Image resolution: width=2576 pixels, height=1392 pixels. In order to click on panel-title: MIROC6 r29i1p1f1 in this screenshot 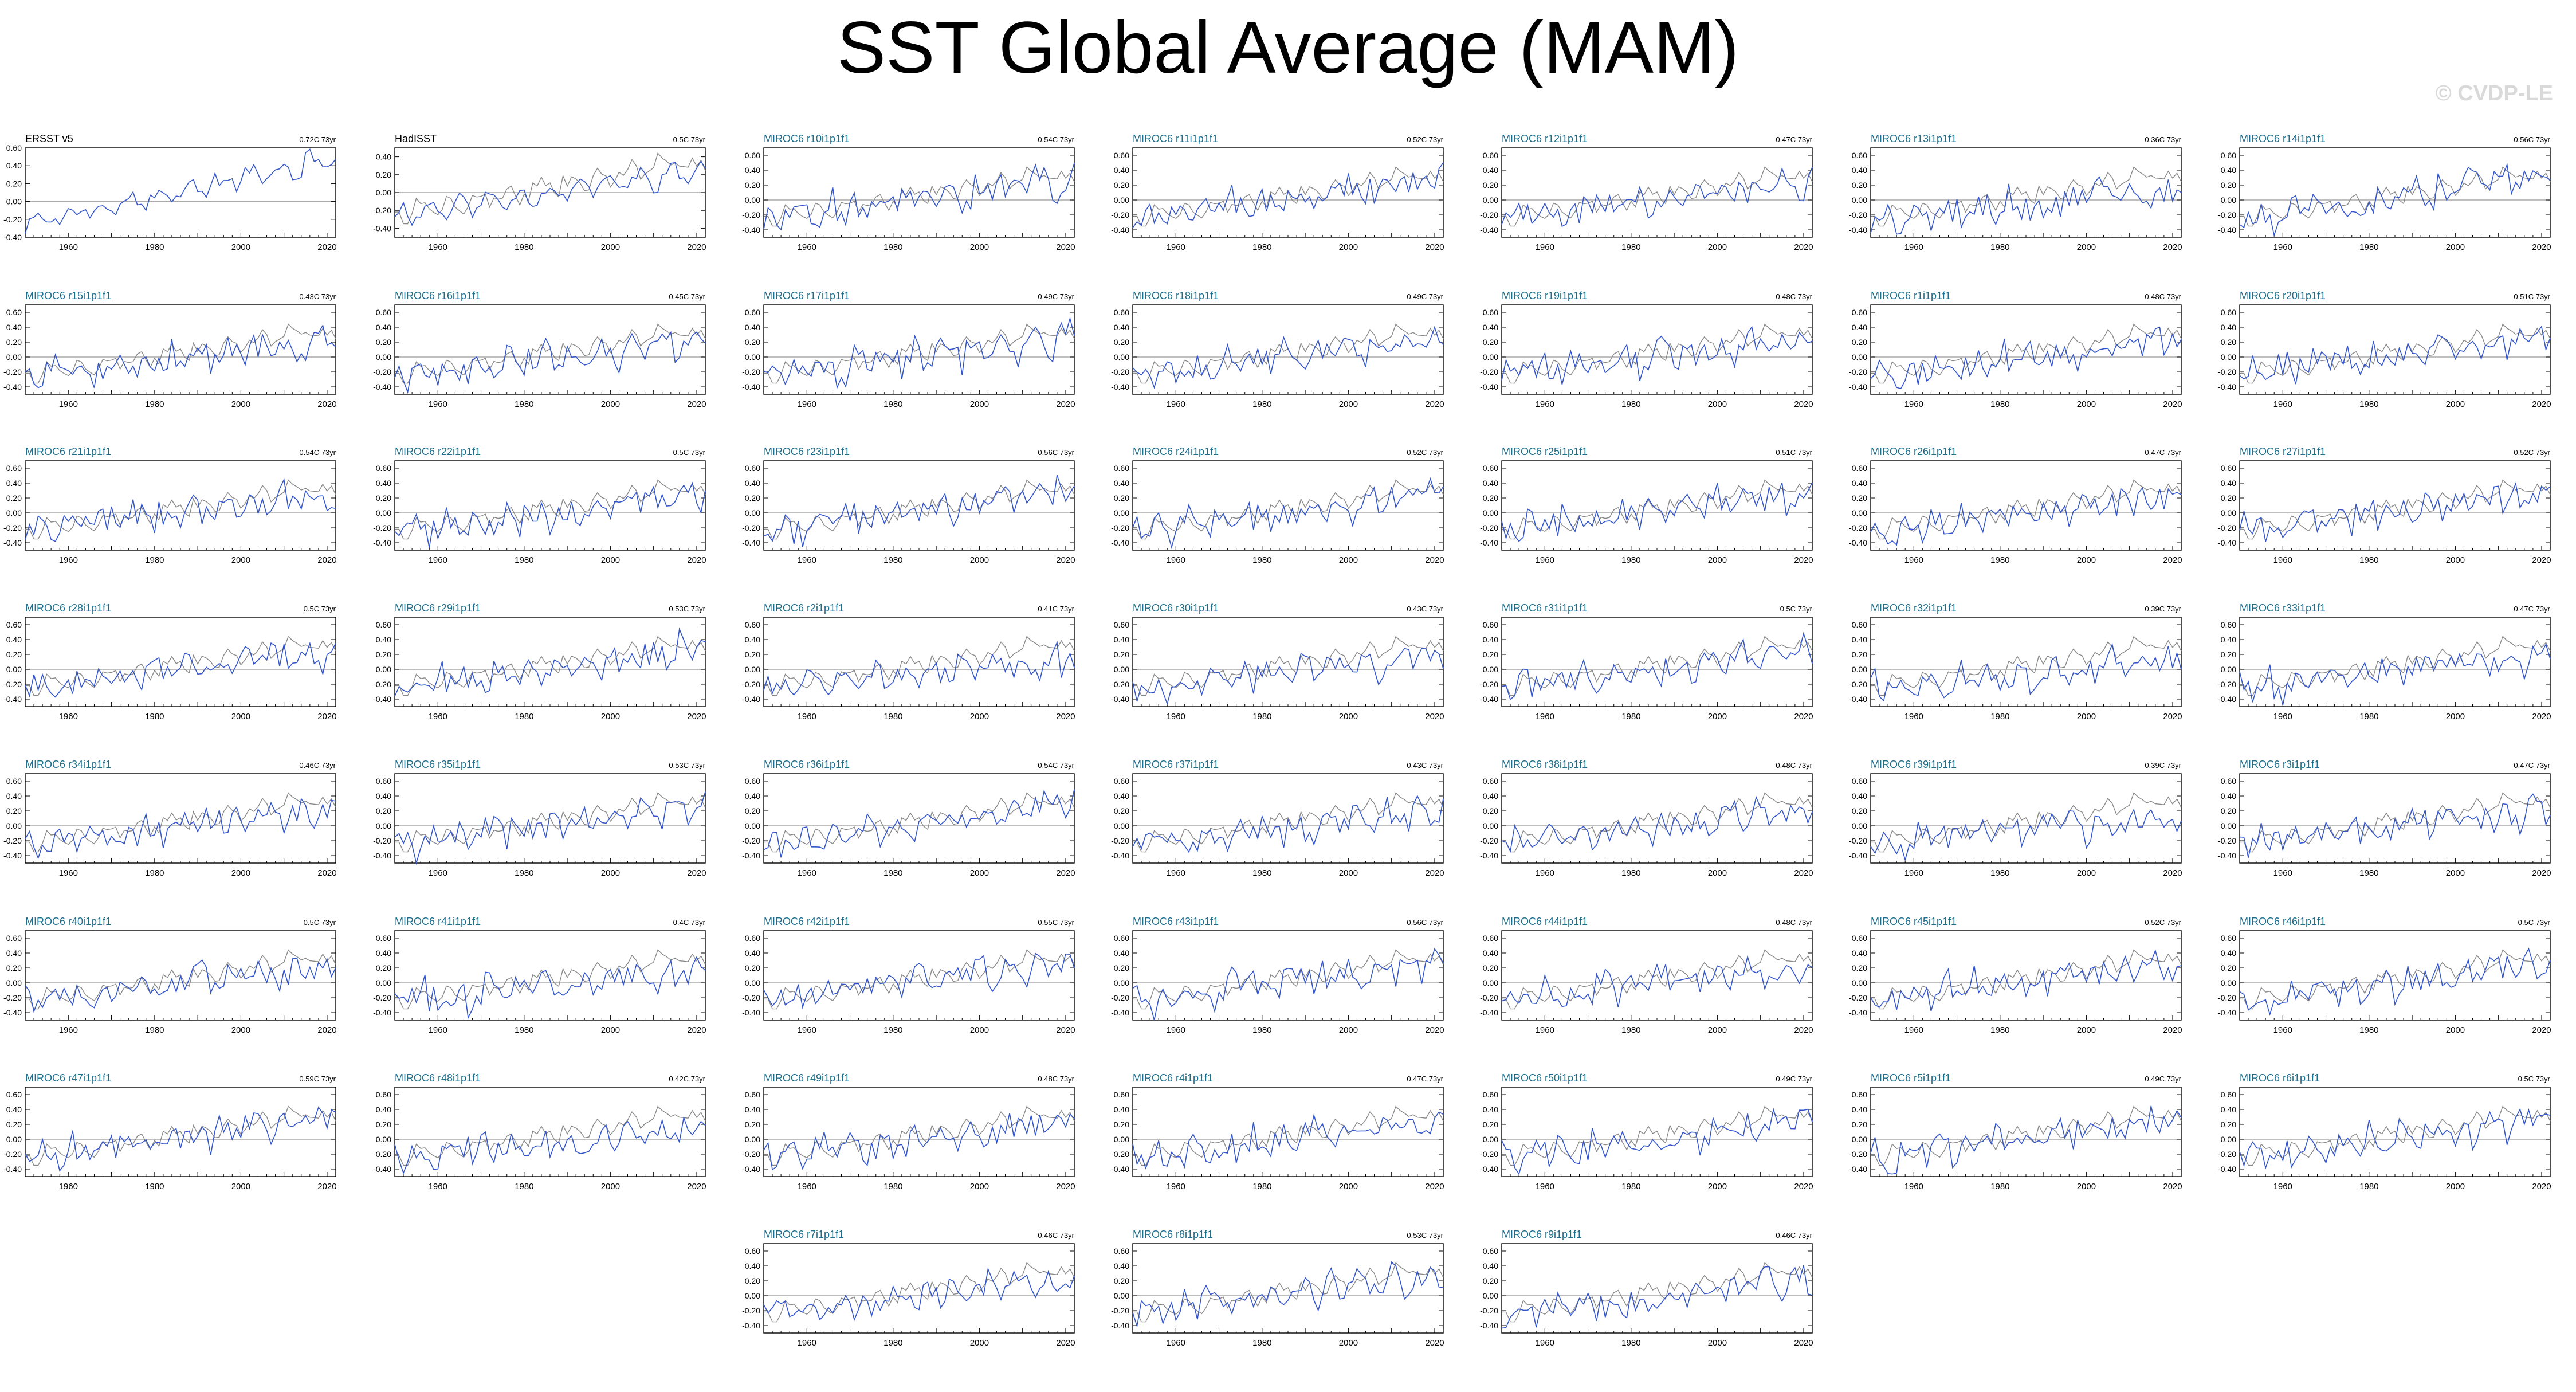, I will do `click(438, 608)`.